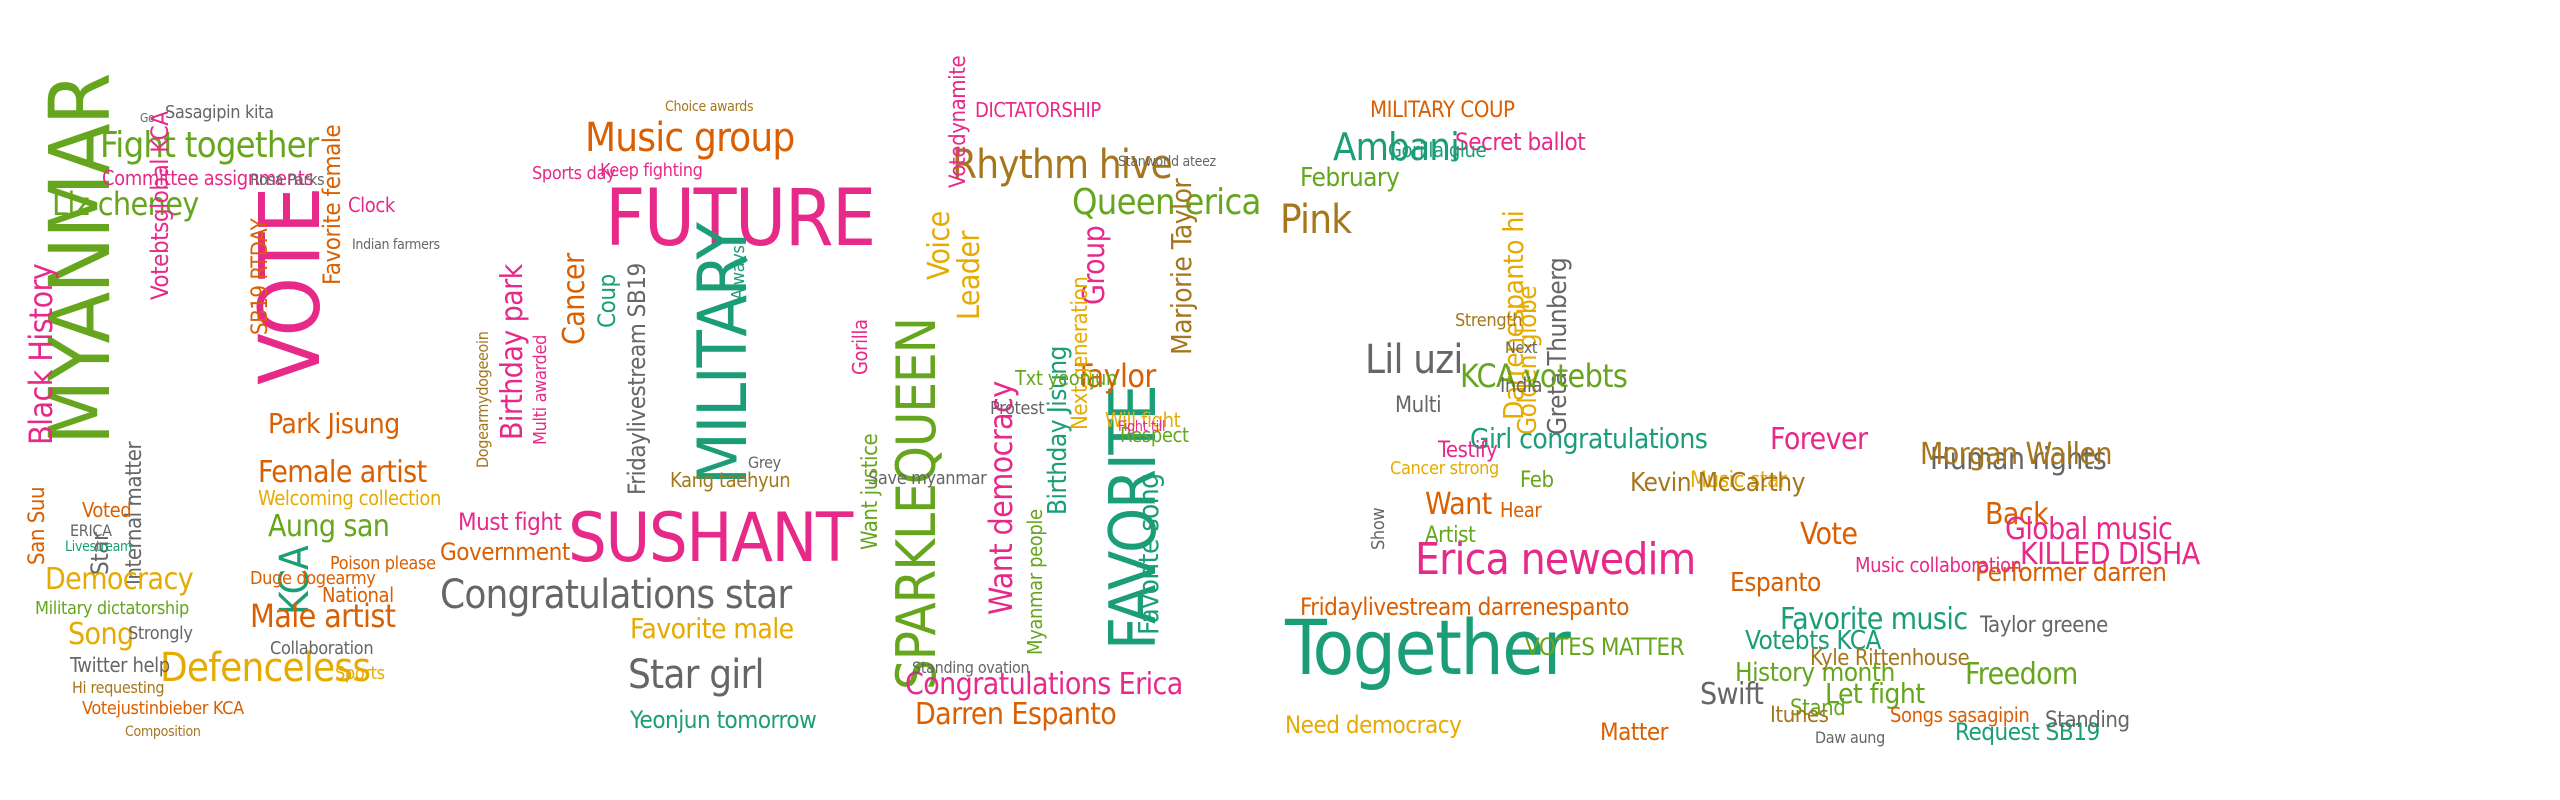 The image size is (2560, 800). What do you see at coordinates (651, 170) in the screenshot?
I see `word-keep-fighting: Keep fighting` at bounding box center [651, 170].